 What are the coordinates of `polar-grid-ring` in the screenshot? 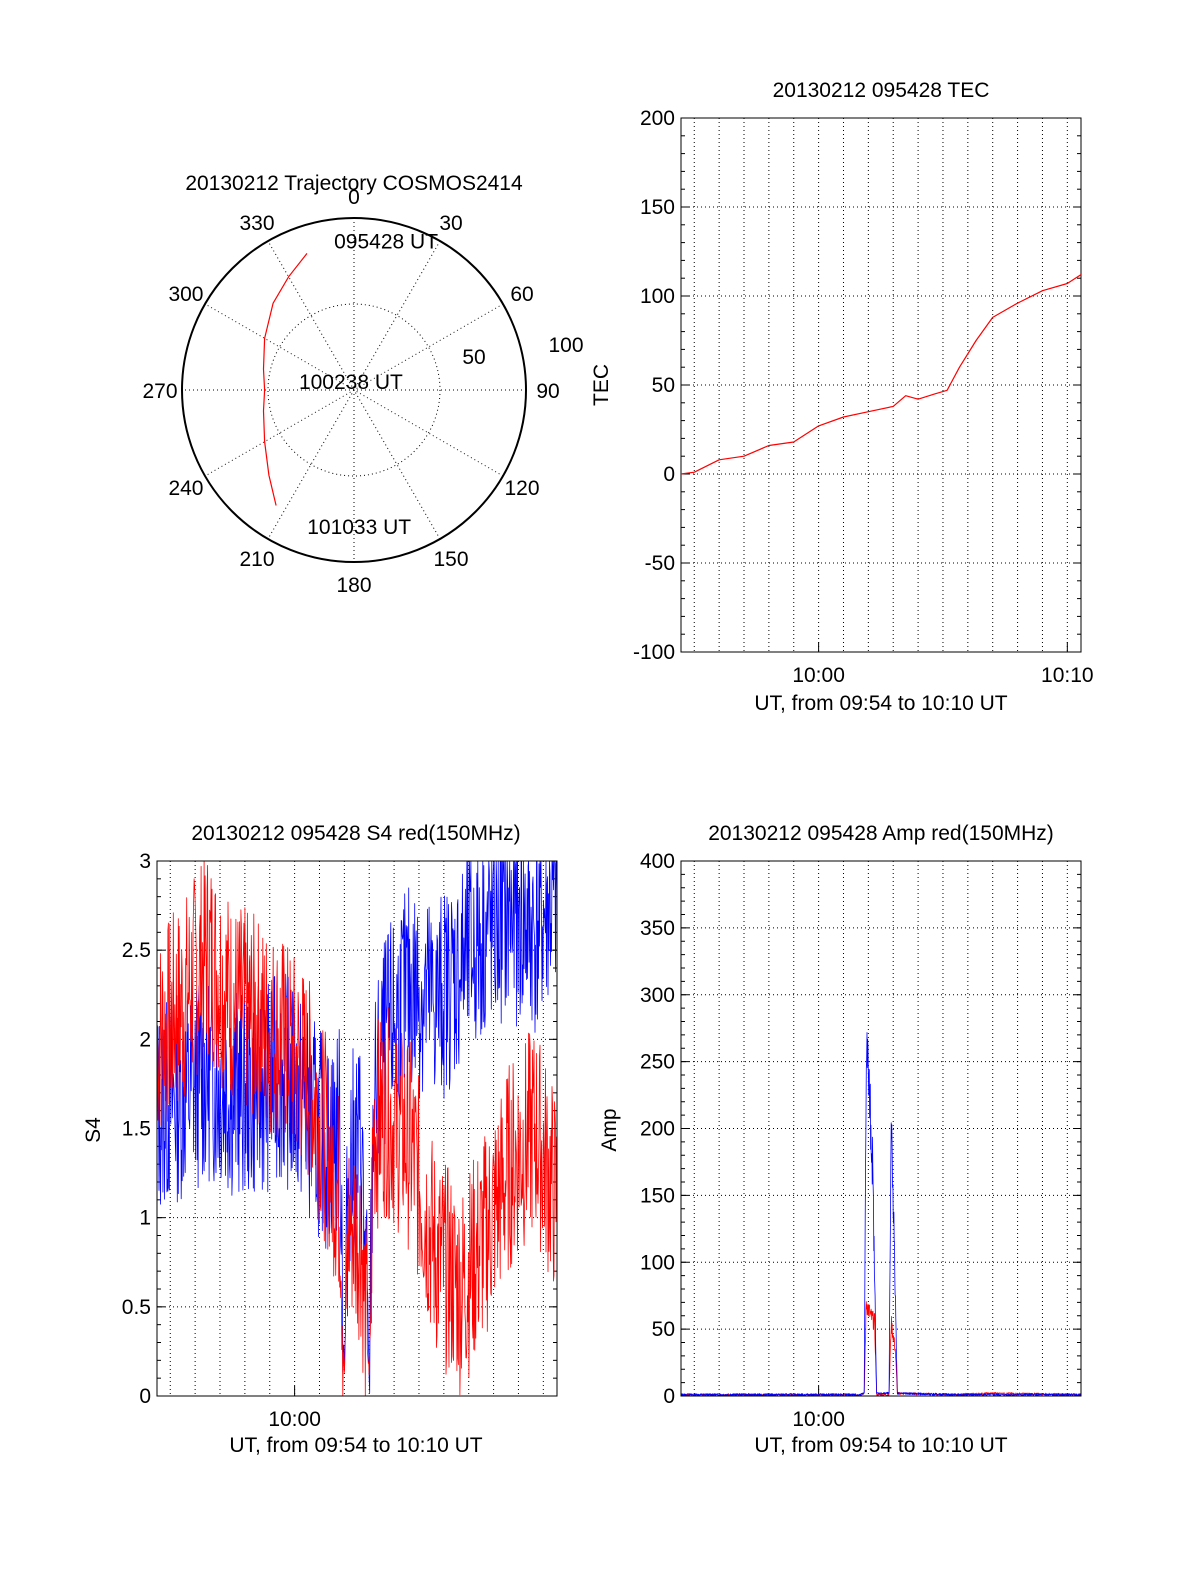 It's located at (354, 390).